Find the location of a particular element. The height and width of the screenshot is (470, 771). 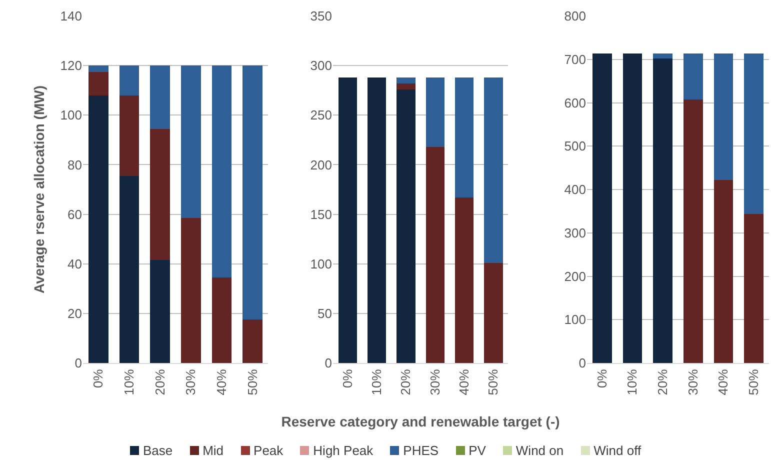

x-axis-title: Reserve category and renewable target (-) is located at coordinates (420, 422).